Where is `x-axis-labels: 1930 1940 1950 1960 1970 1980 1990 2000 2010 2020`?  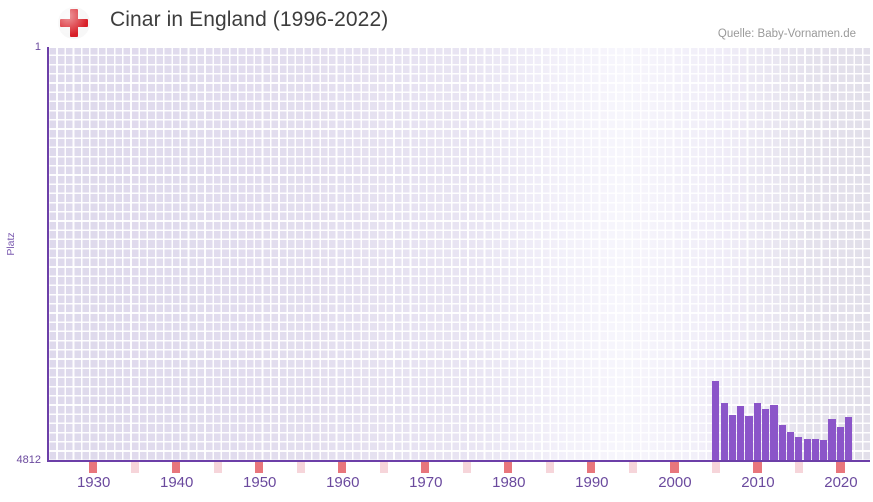
x-axis-labels: 1930 1940 1950 1960 1970 1980 1990 2000 2010 2020 is located at coordinates (436, 486).